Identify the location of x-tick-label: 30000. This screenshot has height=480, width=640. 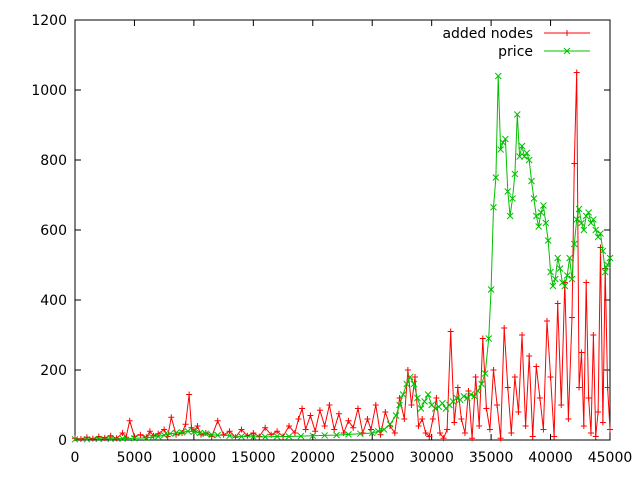
(431, 458).